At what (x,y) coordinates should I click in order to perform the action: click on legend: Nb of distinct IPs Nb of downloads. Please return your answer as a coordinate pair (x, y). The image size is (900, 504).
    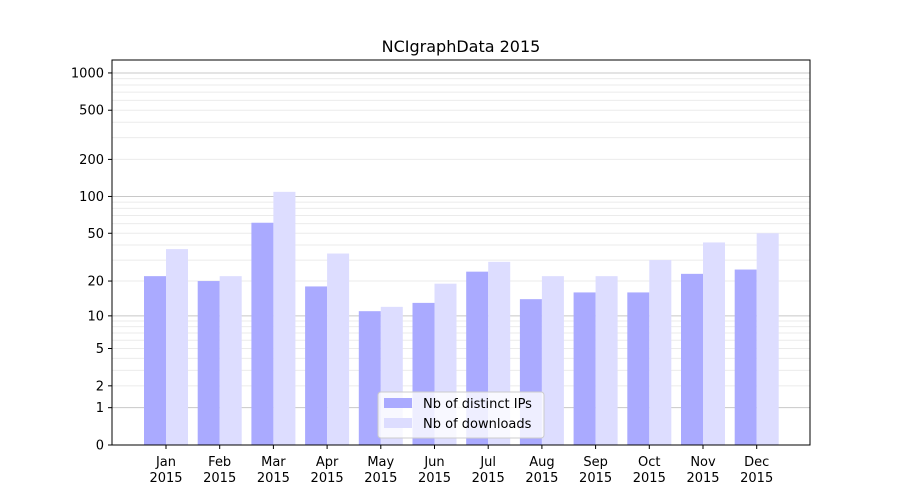
    Looking at the image, I should click on (461, 415).